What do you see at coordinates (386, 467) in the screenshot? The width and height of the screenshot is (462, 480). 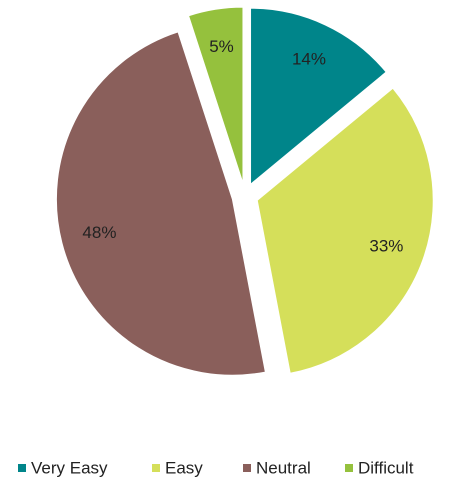 I see `legend-label: Difficult` at bounding box center [386, 467].